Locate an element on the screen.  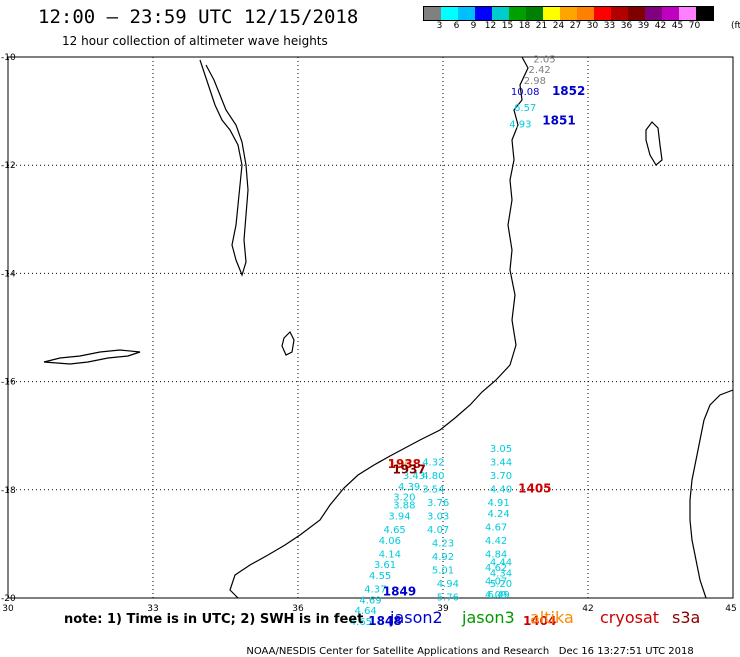
latitude-label: -14 is located at coordinates (8, 274).